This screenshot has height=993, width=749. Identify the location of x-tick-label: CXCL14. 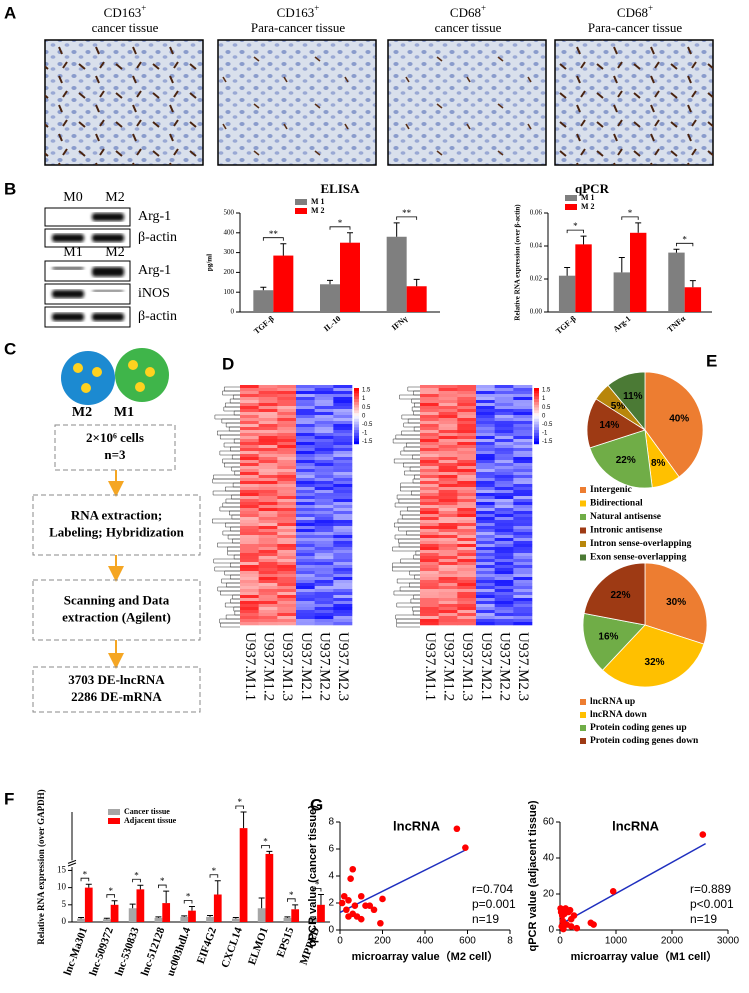
(232, 947).